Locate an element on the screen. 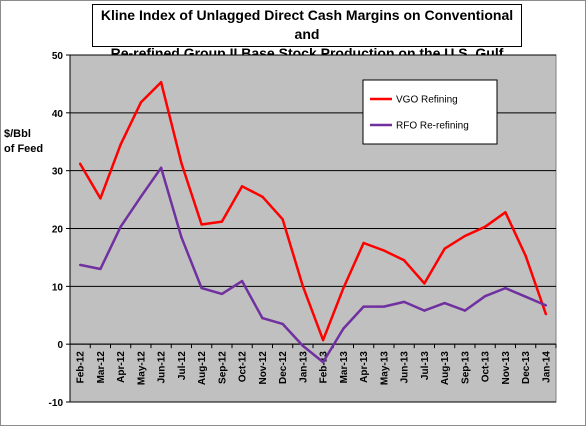 The width and height of the screenshot is (586, 426). x-tick-label: Jun-13 is located at coordinates (405, 367).